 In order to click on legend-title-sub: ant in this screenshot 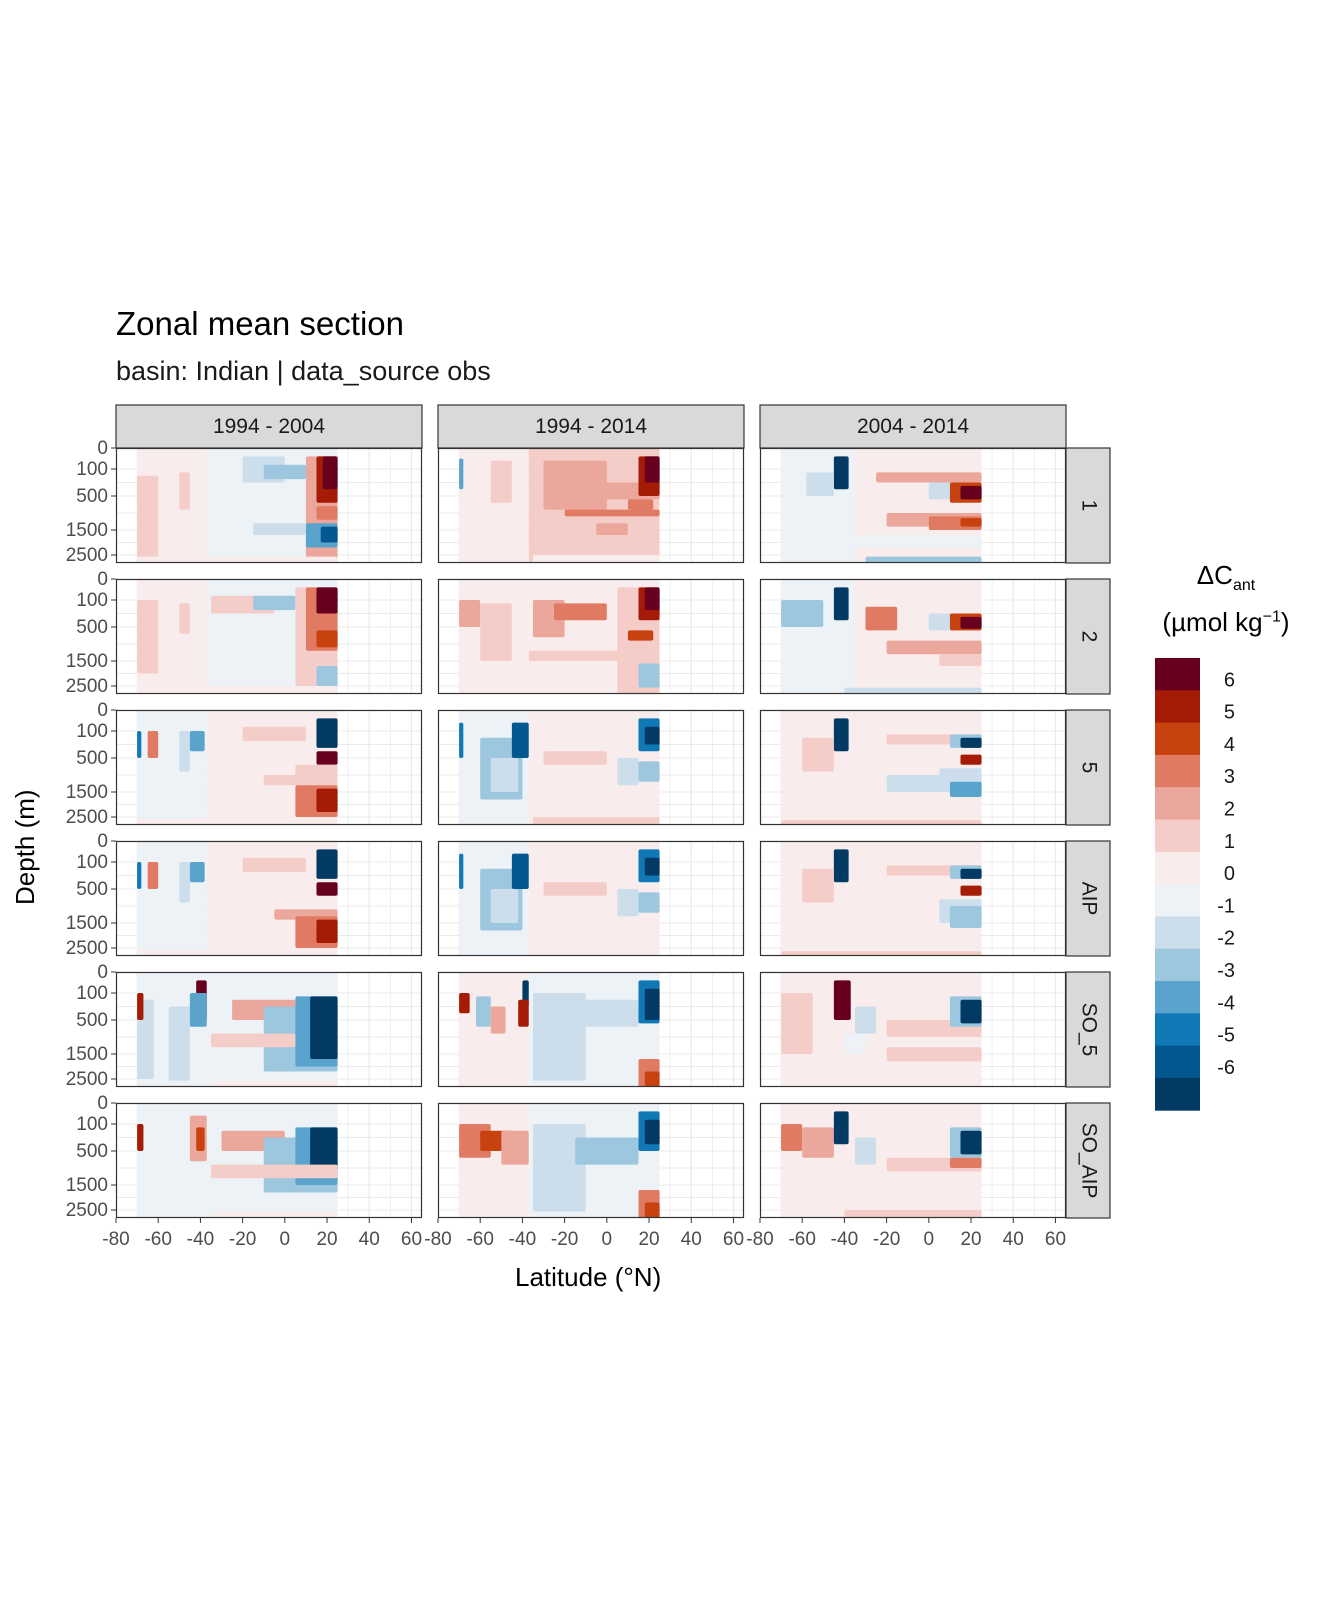, I will do `click(1244, 586)`.